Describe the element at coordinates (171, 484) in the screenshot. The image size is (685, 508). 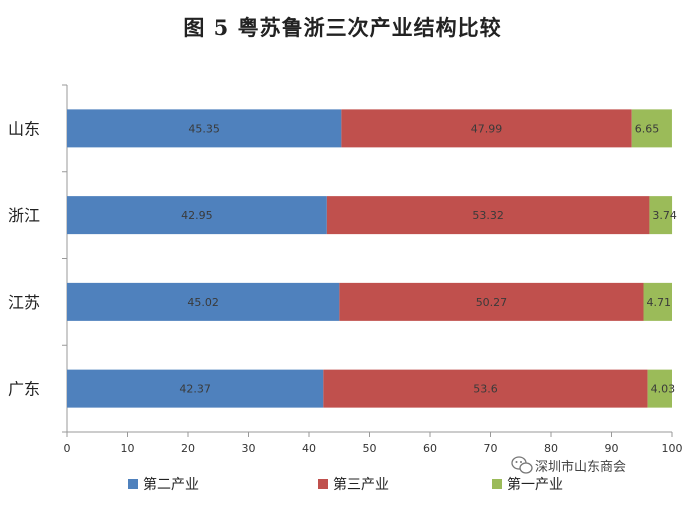
I see `legend-label: 第二产业` at that location.